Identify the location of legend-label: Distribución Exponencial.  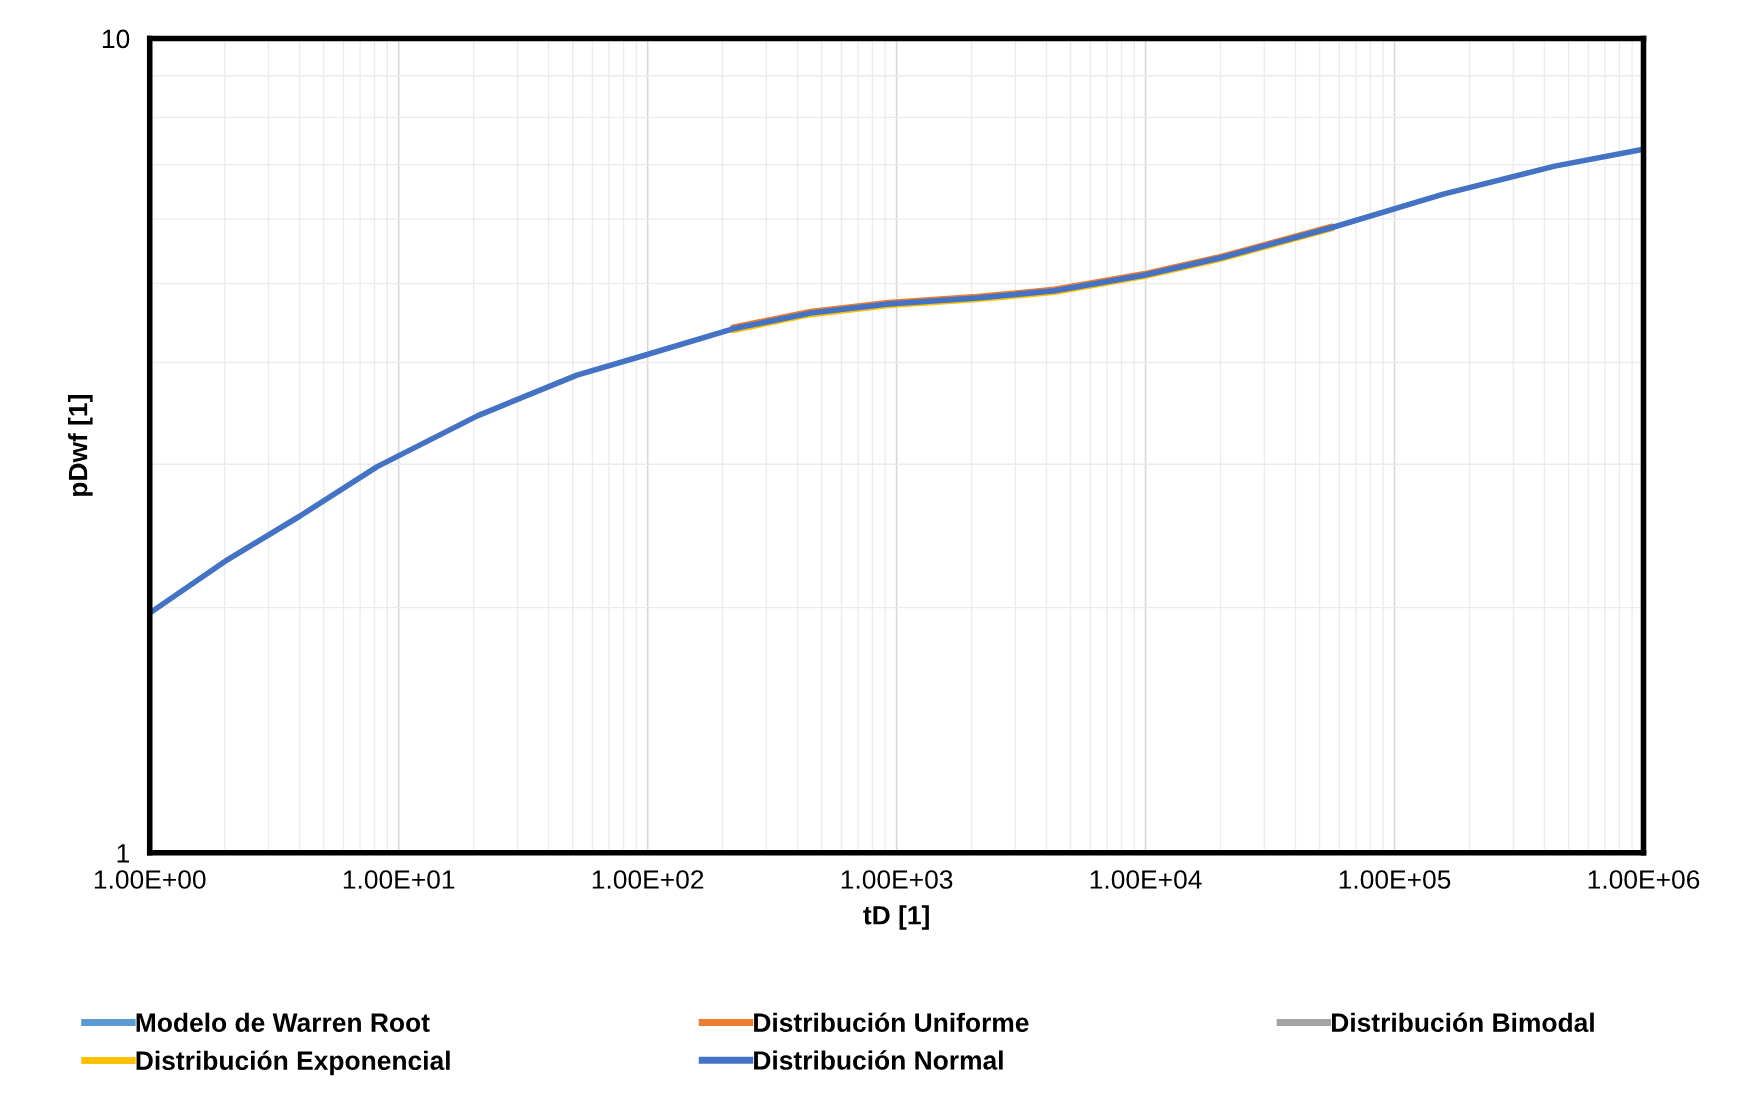
(293, 1063).